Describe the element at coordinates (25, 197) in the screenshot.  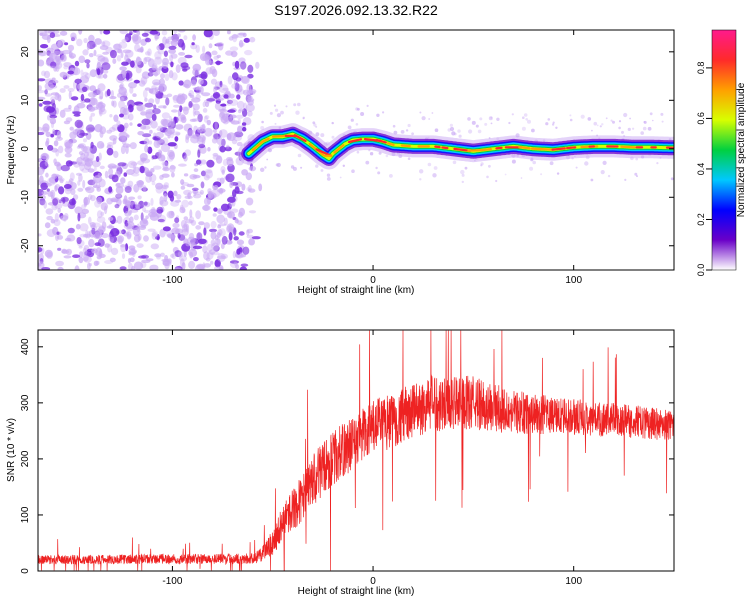
I see `y-tick-label: -10` at that location.